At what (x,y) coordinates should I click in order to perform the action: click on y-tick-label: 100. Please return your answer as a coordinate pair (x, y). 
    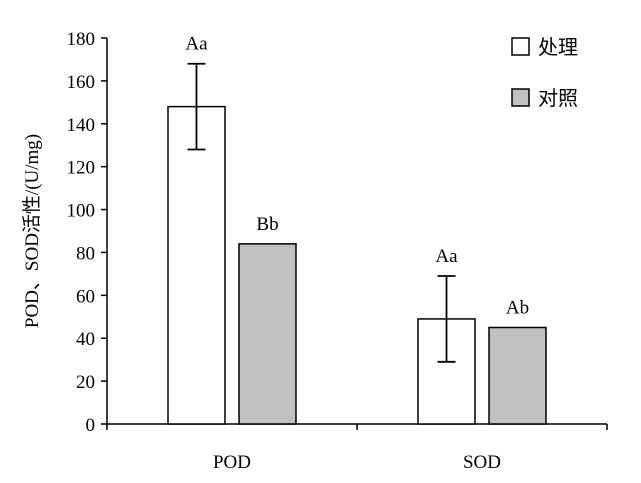
    Looking at the image, I should click on (81, 211).